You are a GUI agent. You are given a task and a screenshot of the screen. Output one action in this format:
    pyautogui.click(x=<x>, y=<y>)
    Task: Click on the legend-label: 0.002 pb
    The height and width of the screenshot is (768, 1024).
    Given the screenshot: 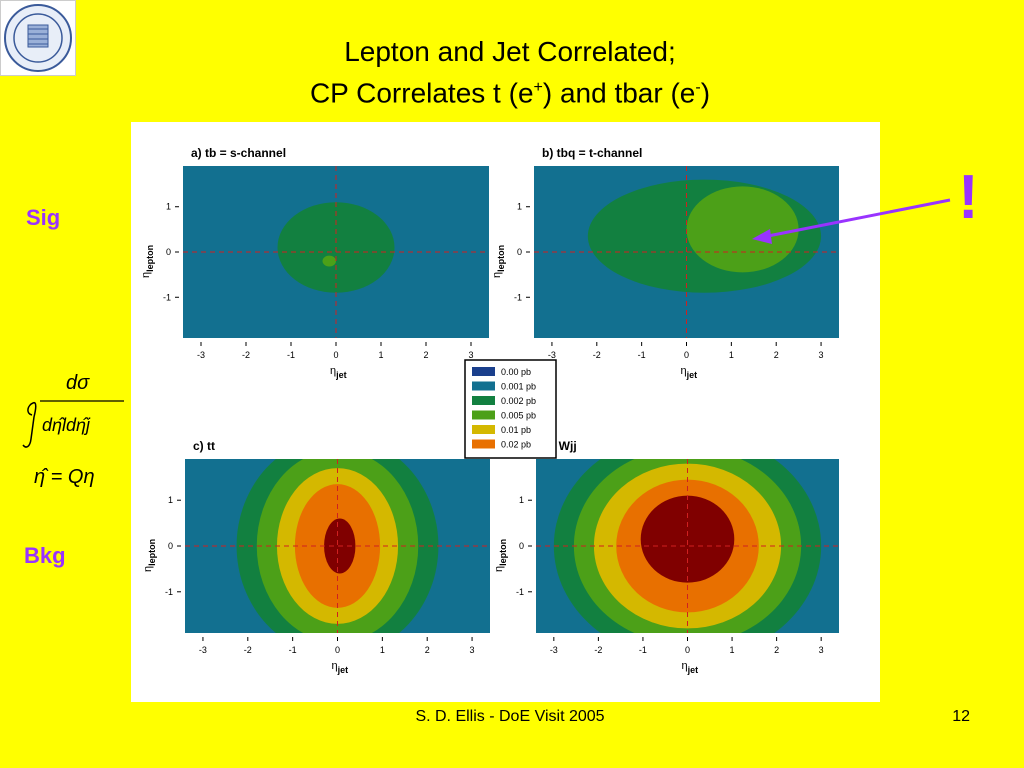 What is the action you would take?
    pyautogui.click(x=518, y=401)
    